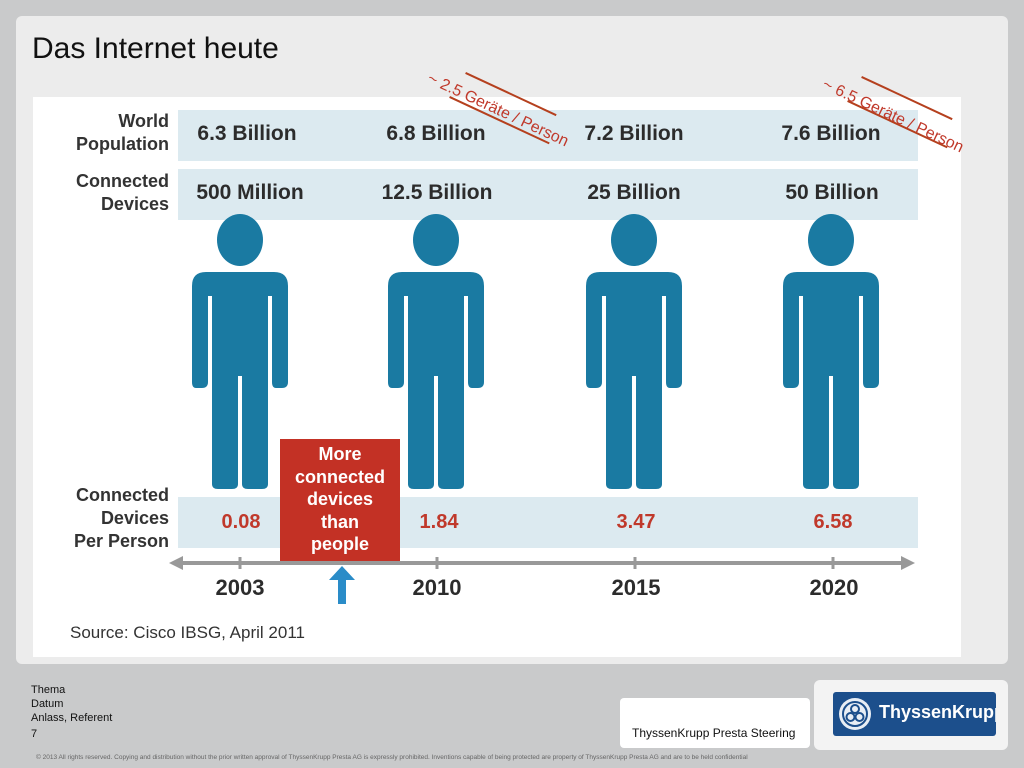  I want to click on population-2010: 6.8 Billion, so click(436, 133).